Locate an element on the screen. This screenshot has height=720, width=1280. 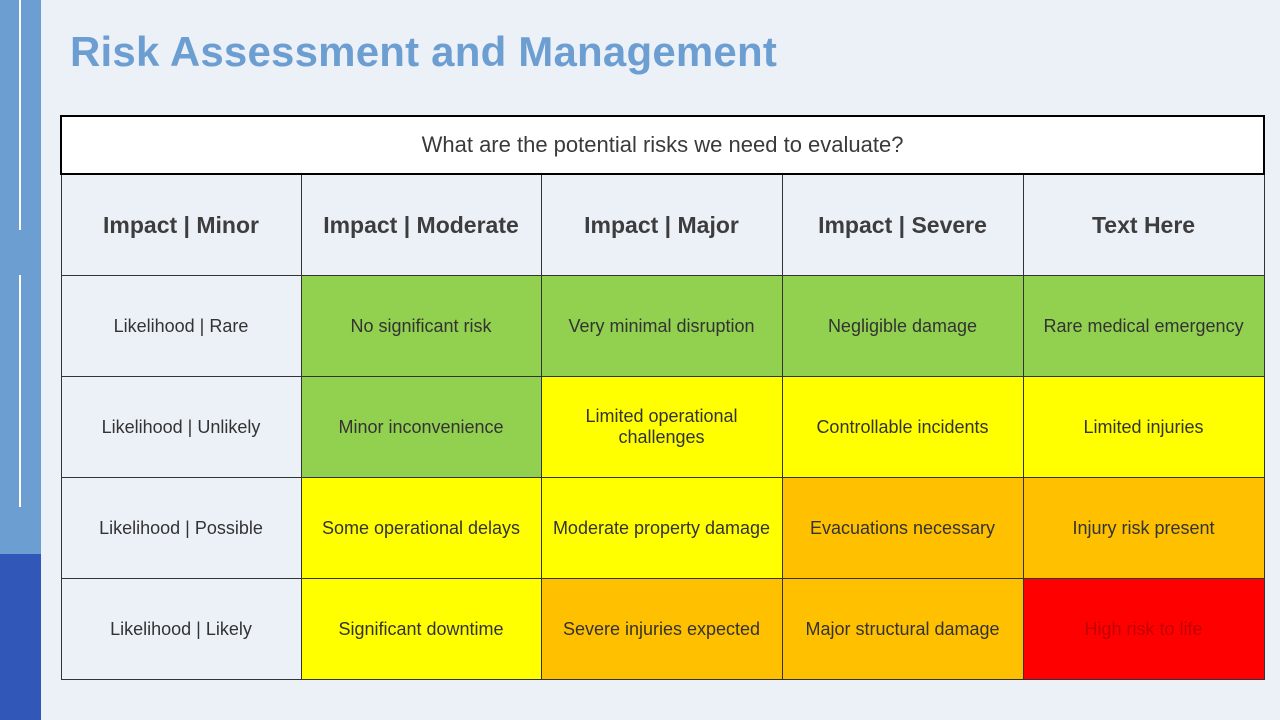
sidebar-band-dark is located at coordinates (20, 637).